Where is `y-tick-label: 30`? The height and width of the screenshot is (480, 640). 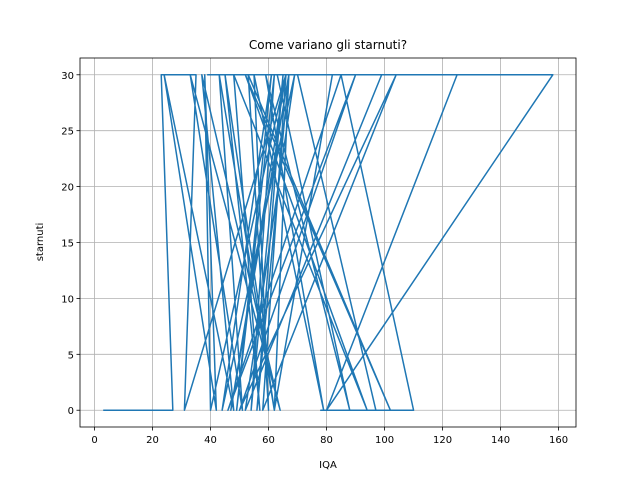 y-tick-label: 30 is located at coordinates (67, 76).